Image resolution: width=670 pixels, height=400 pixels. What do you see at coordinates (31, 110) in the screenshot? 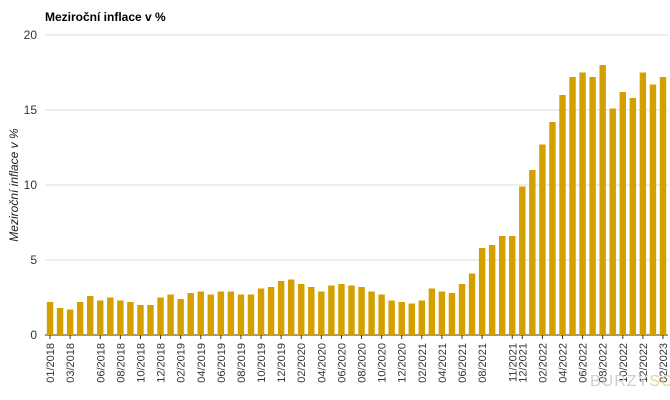
I see `y-tick-label: 15` at bounding box center [31, 110].